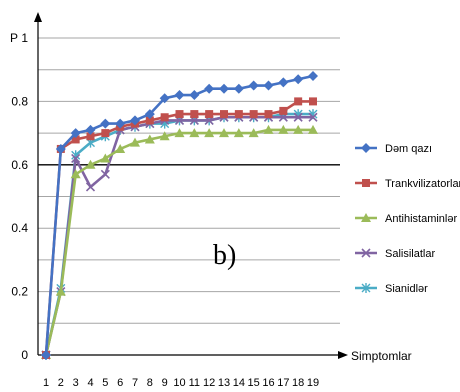 This screenshot has height=392, width=460. What do you see at coordinates (24, 38) in the screenshot?
I see `y-tick-label: 1` at bounding box center [24, 38].